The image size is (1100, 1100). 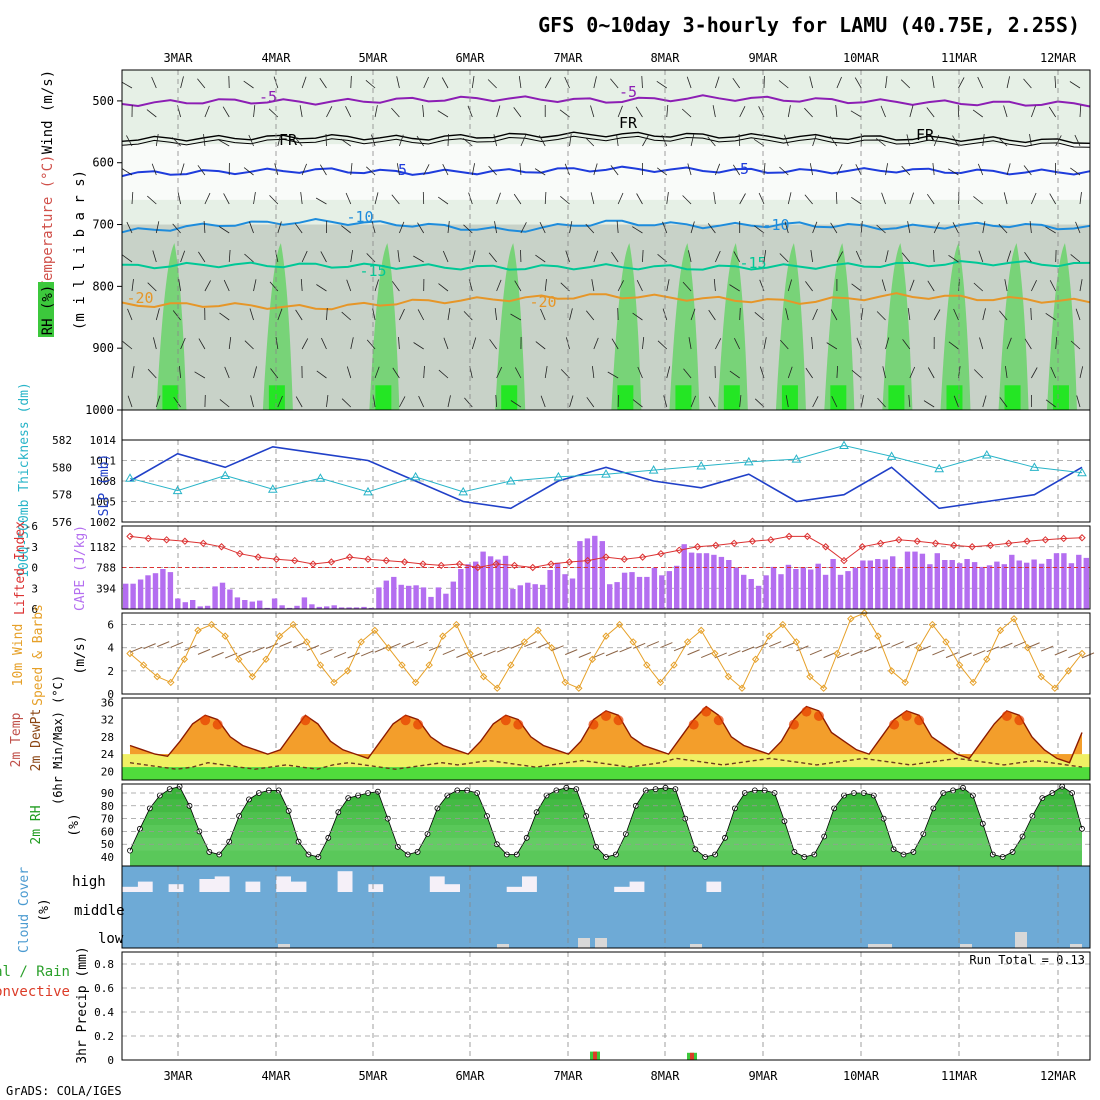 I want to click on bottom-date-label-6: 9MAR, so click(x=764, y=1076).